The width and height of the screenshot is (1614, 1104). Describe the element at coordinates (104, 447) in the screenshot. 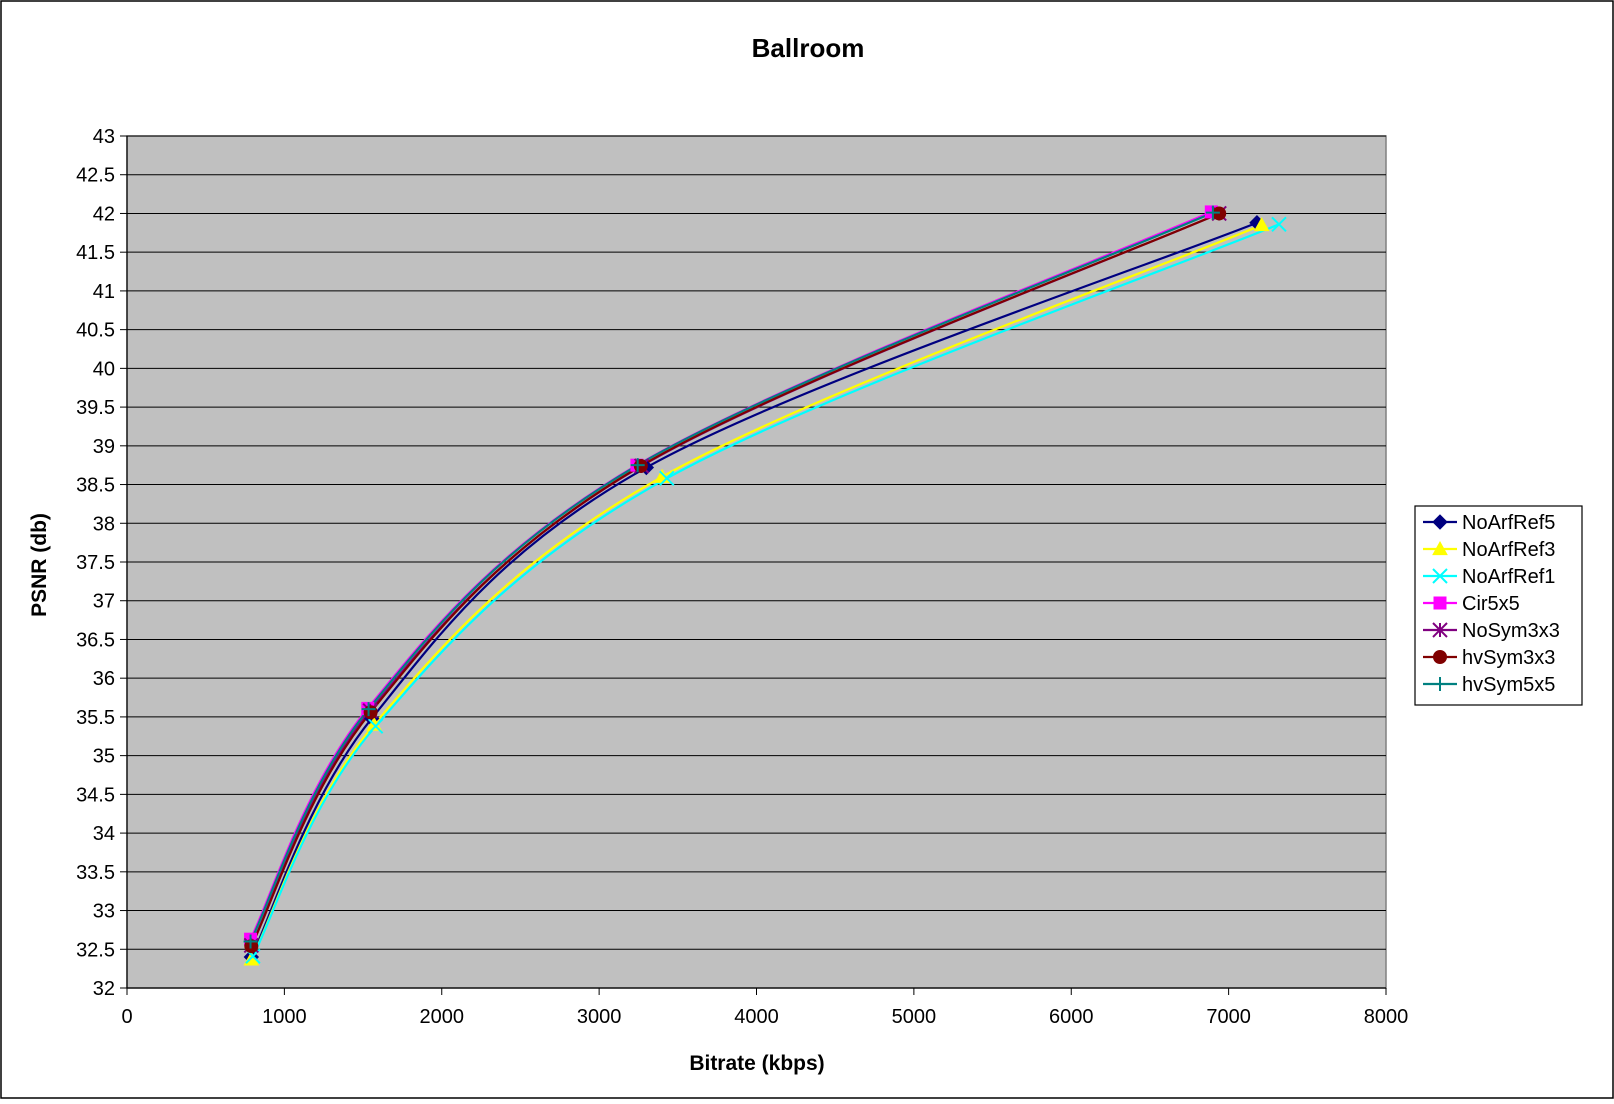

I see `y-tick-label: 39` at that location.